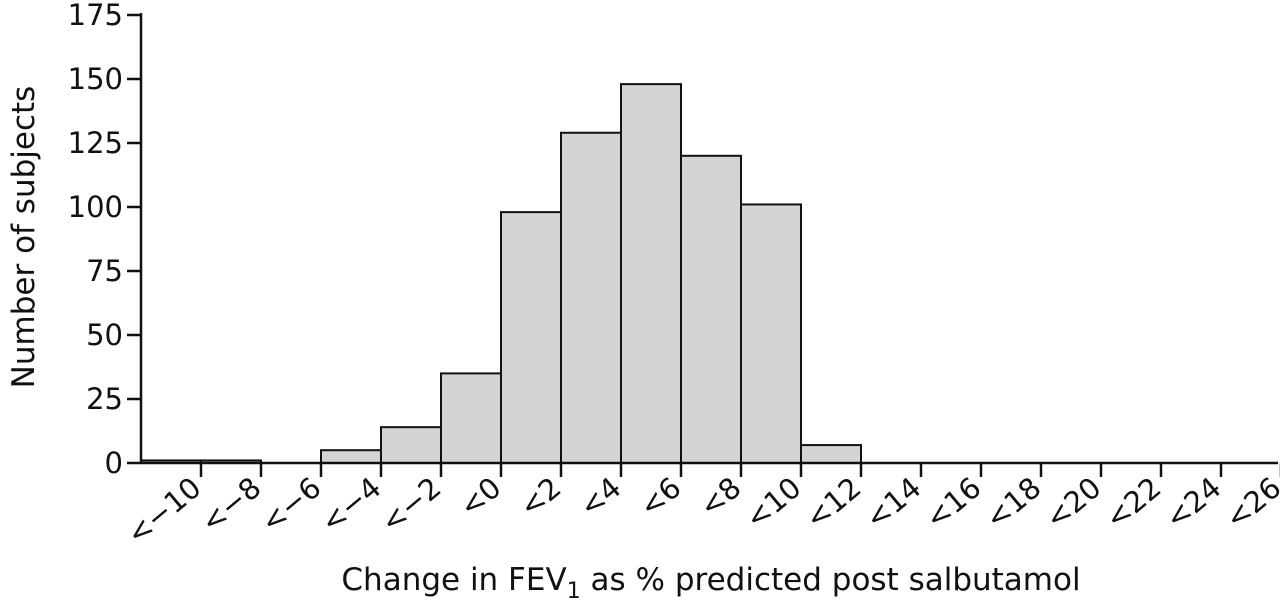  I want to click on x-tick-label: <14, so click(893, 502).